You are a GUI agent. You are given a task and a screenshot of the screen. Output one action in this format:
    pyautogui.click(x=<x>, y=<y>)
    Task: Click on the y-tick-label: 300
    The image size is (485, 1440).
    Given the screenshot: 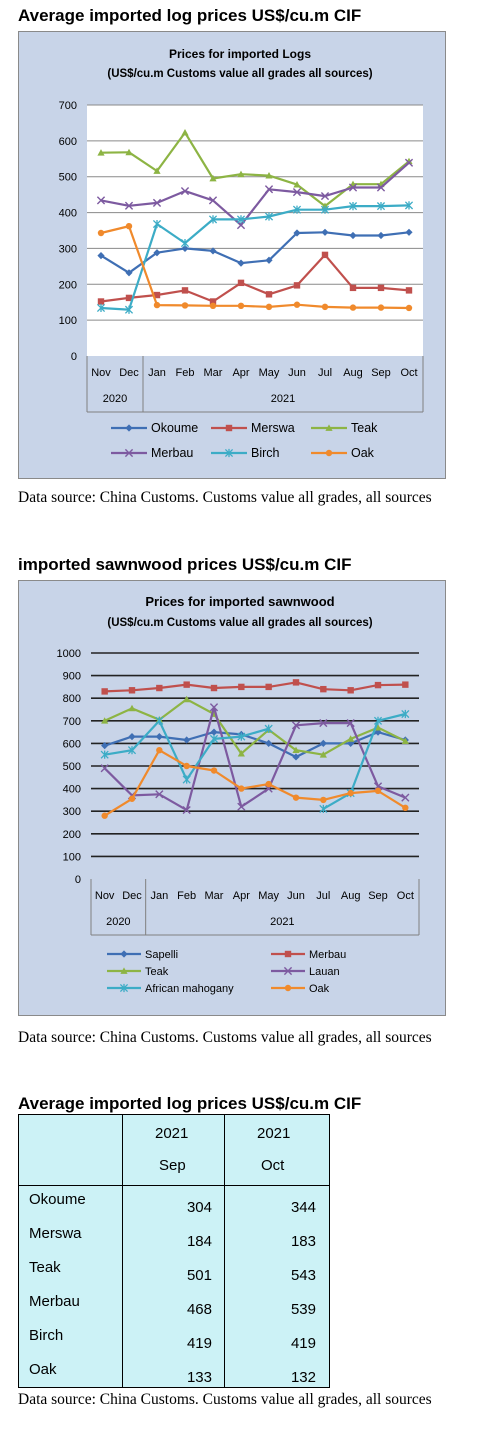 What is the action you would take?
    pyautogui.click(x=68, y=249)
    